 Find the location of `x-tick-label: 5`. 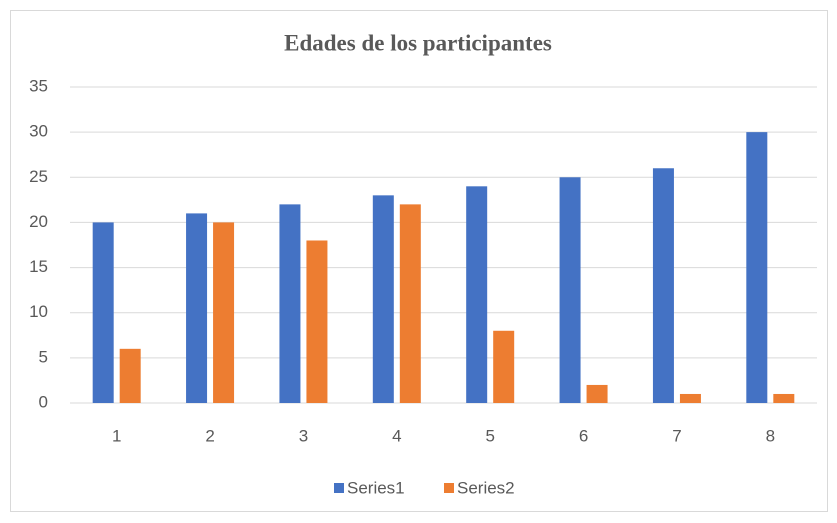

x-tick-label: 5 is located at coordinates (489, 435).